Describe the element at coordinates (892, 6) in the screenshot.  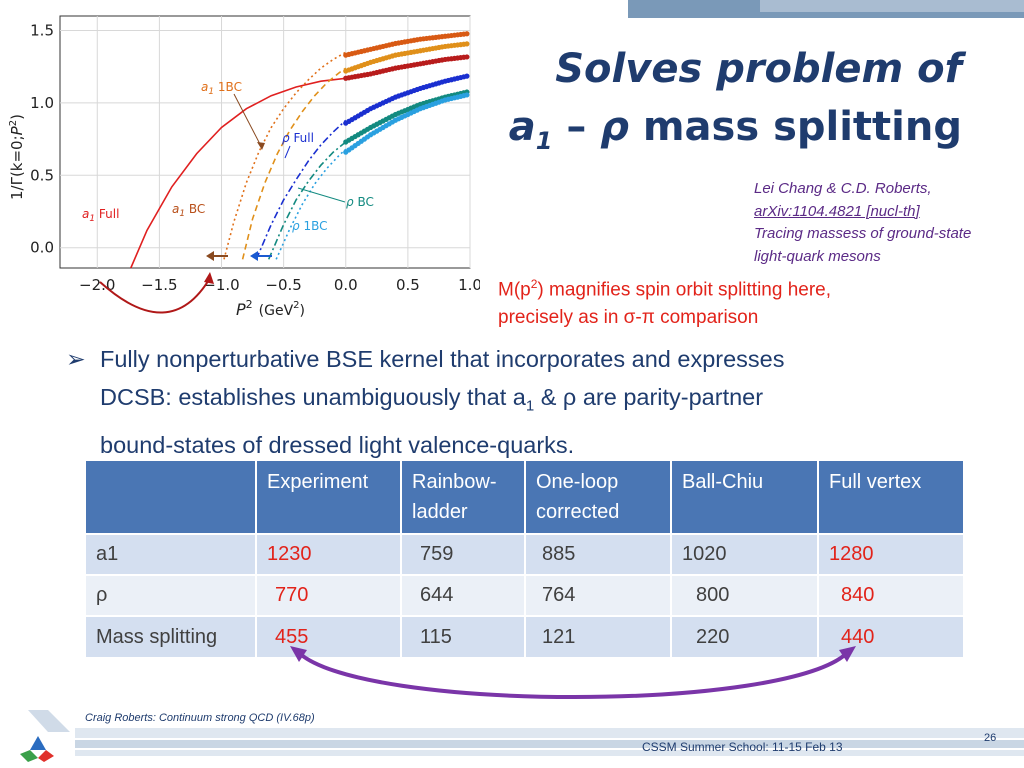
I see `header-accent-bar-light` at that location.